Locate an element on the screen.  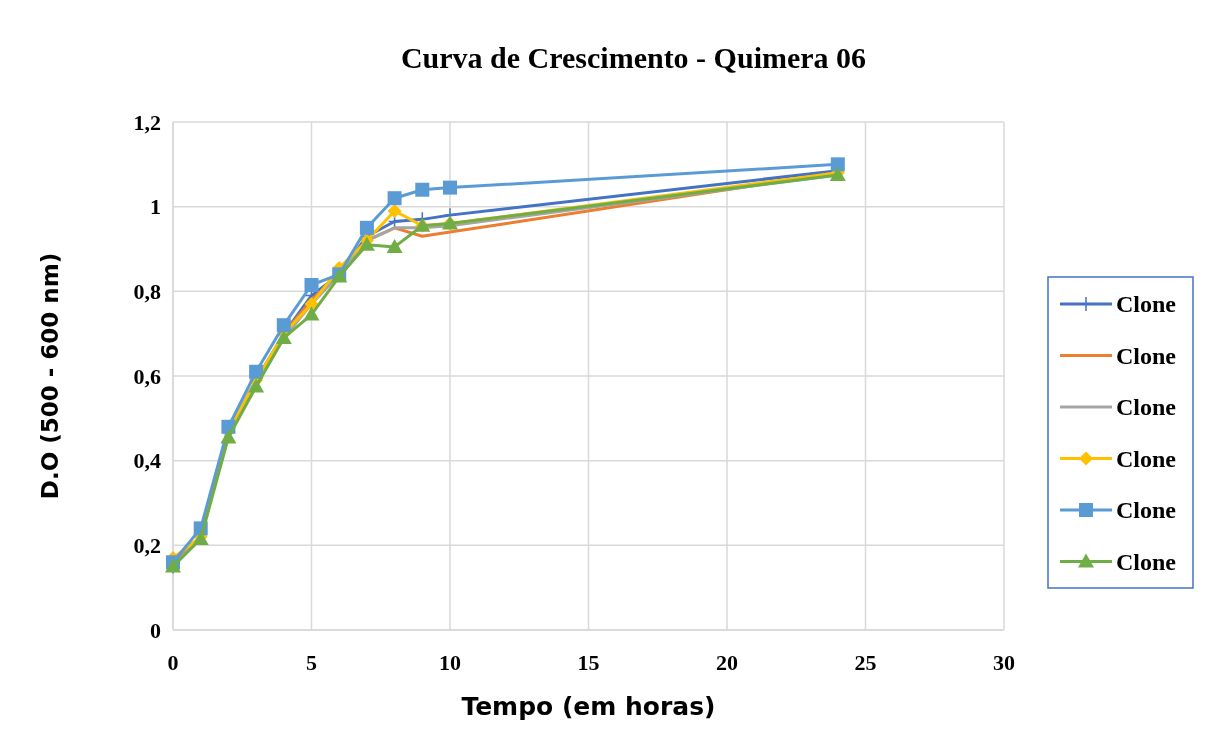
x-tick-label: 0 is located at coordinates (173, 662).